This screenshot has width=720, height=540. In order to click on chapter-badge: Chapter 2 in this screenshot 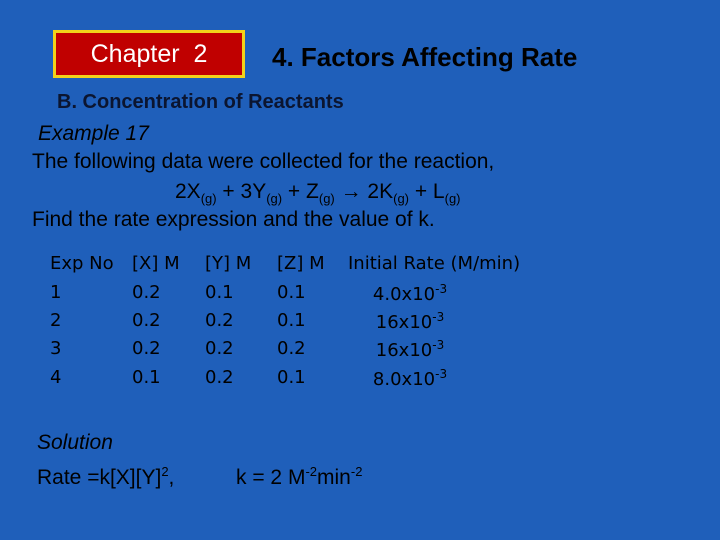, I will do `click(149, 54)`.